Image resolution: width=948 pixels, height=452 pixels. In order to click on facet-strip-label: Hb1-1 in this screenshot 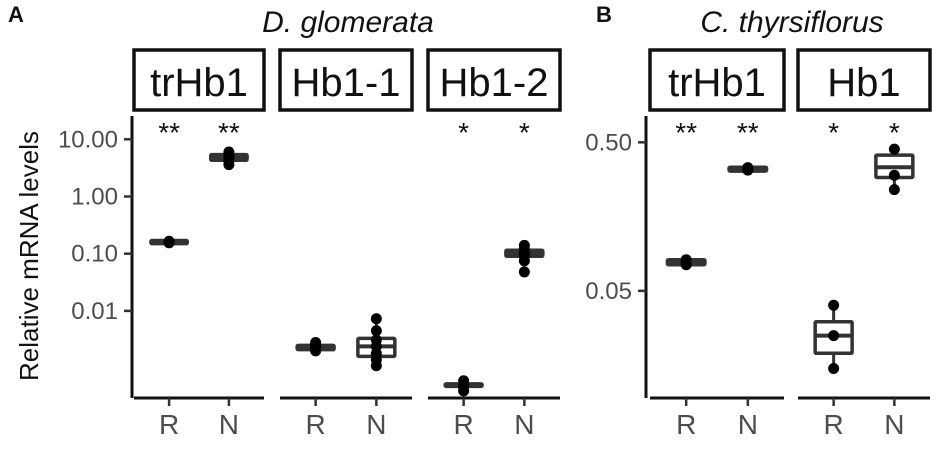, I will do `click(346, 83)`.